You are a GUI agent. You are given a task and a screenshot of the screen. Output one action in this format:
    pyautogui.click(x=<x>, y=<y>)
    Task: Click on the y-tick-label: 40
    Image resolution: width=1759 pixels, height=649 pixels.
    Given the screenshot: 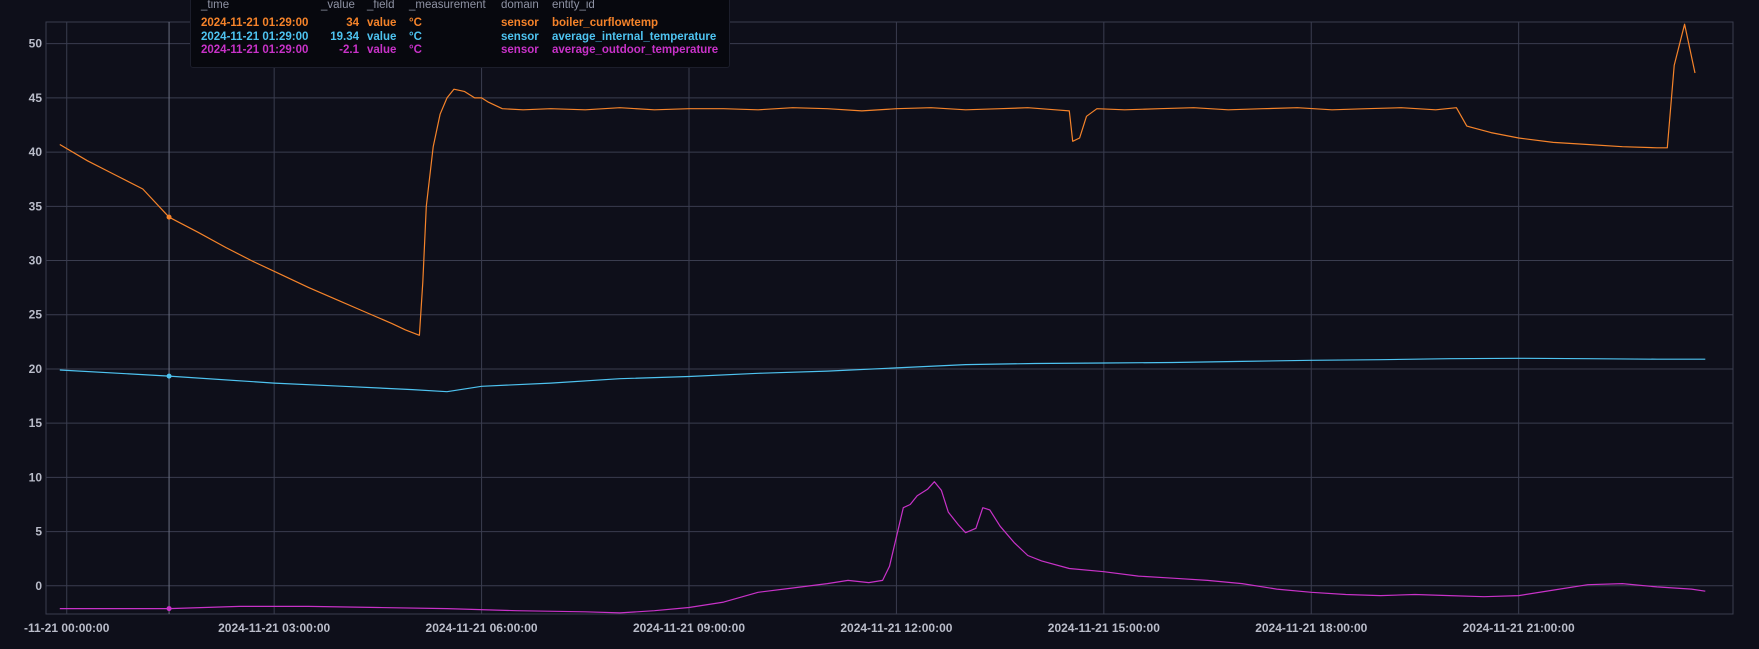 What is the action you would take?
    pyautogui.click(x=36, y=152)
    